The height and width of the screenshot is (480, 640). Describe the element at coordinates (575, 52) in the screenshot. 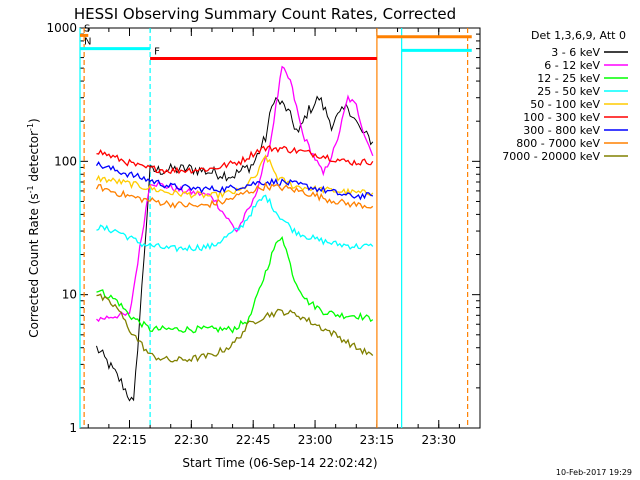

I see `legend-label: 3 - 6 keV` at that location.